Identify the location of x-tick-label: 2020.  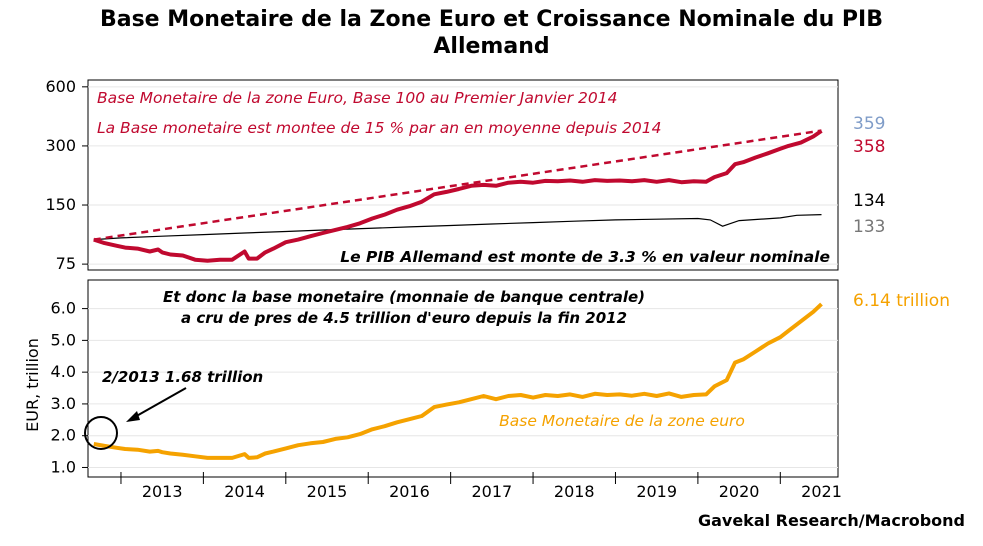
(739, 491).